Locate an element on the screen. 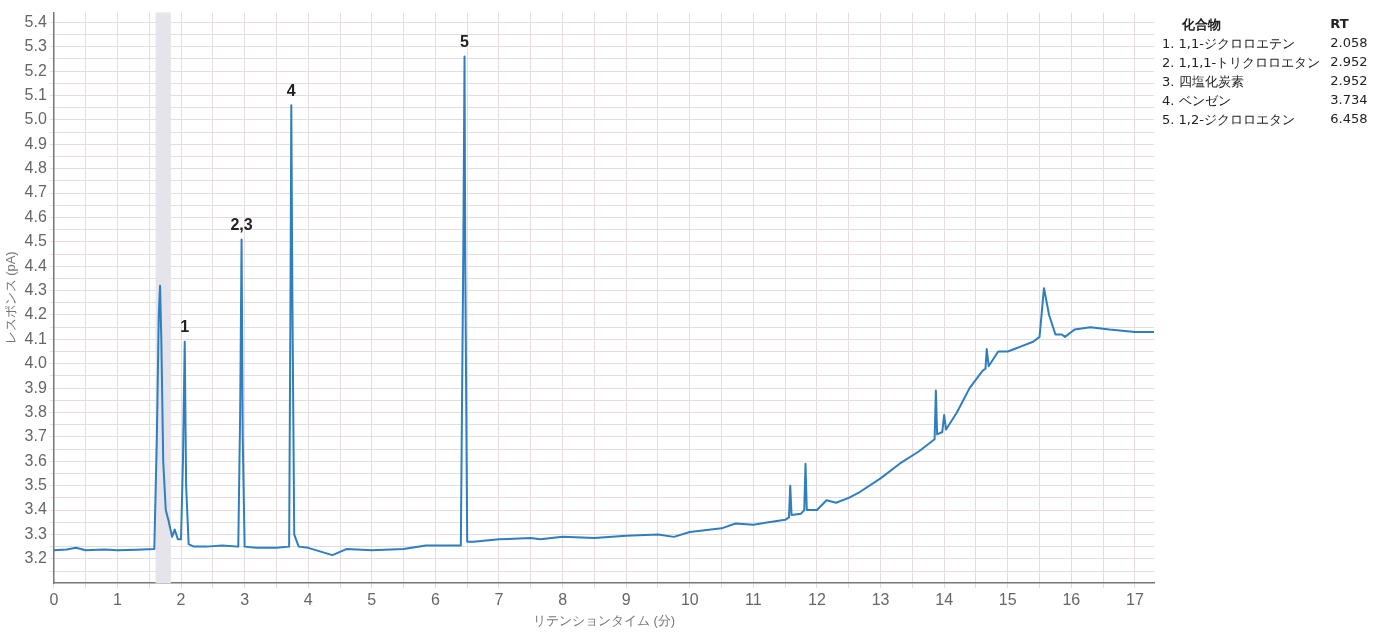 The image size is (1399, 633). y-tick-label: 4.0 is located at coordinates (35, 363).